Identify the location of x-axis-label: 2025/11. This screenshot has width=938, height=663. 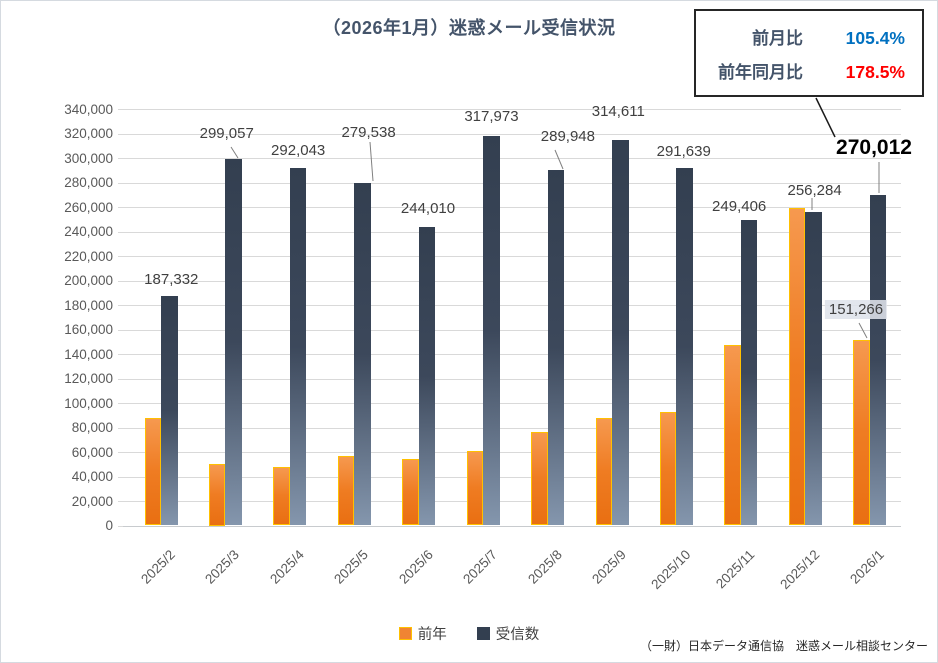
(735, 569).